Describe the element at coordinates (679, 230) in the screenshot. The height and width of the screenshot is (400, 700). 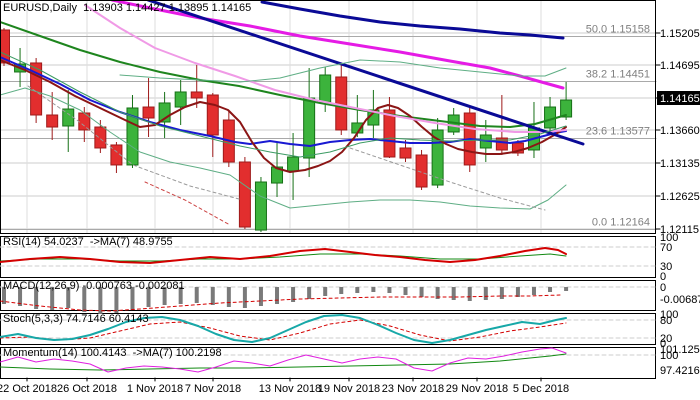
I see `price-axis-label: 1.12115` at that location.